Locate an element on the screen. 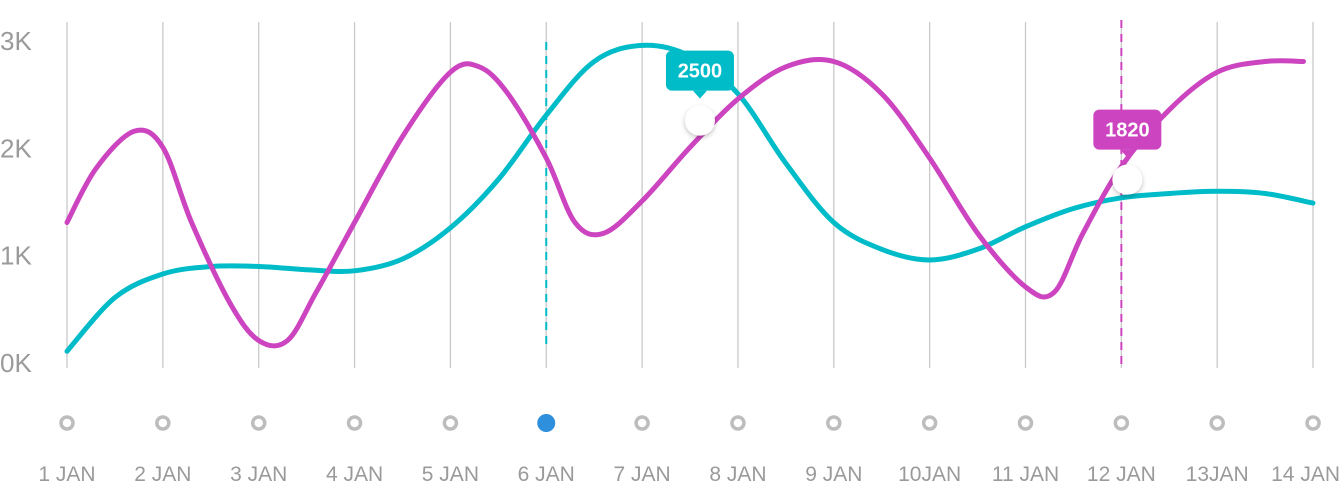  x-axis-dots is located at coordinates (690, 423).